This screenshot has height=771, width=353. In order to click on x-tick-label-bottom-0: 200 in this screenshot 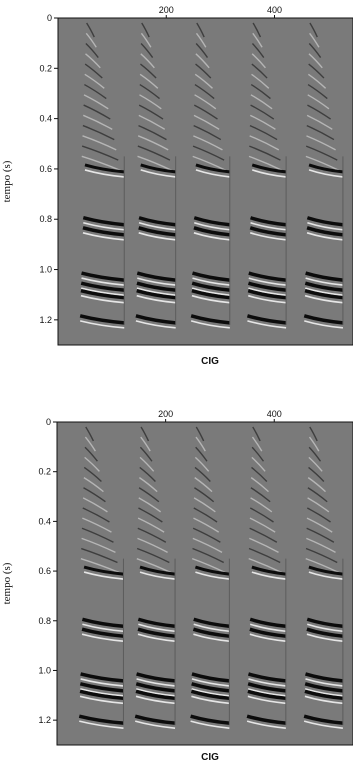, I will do `click(165, 414)`.